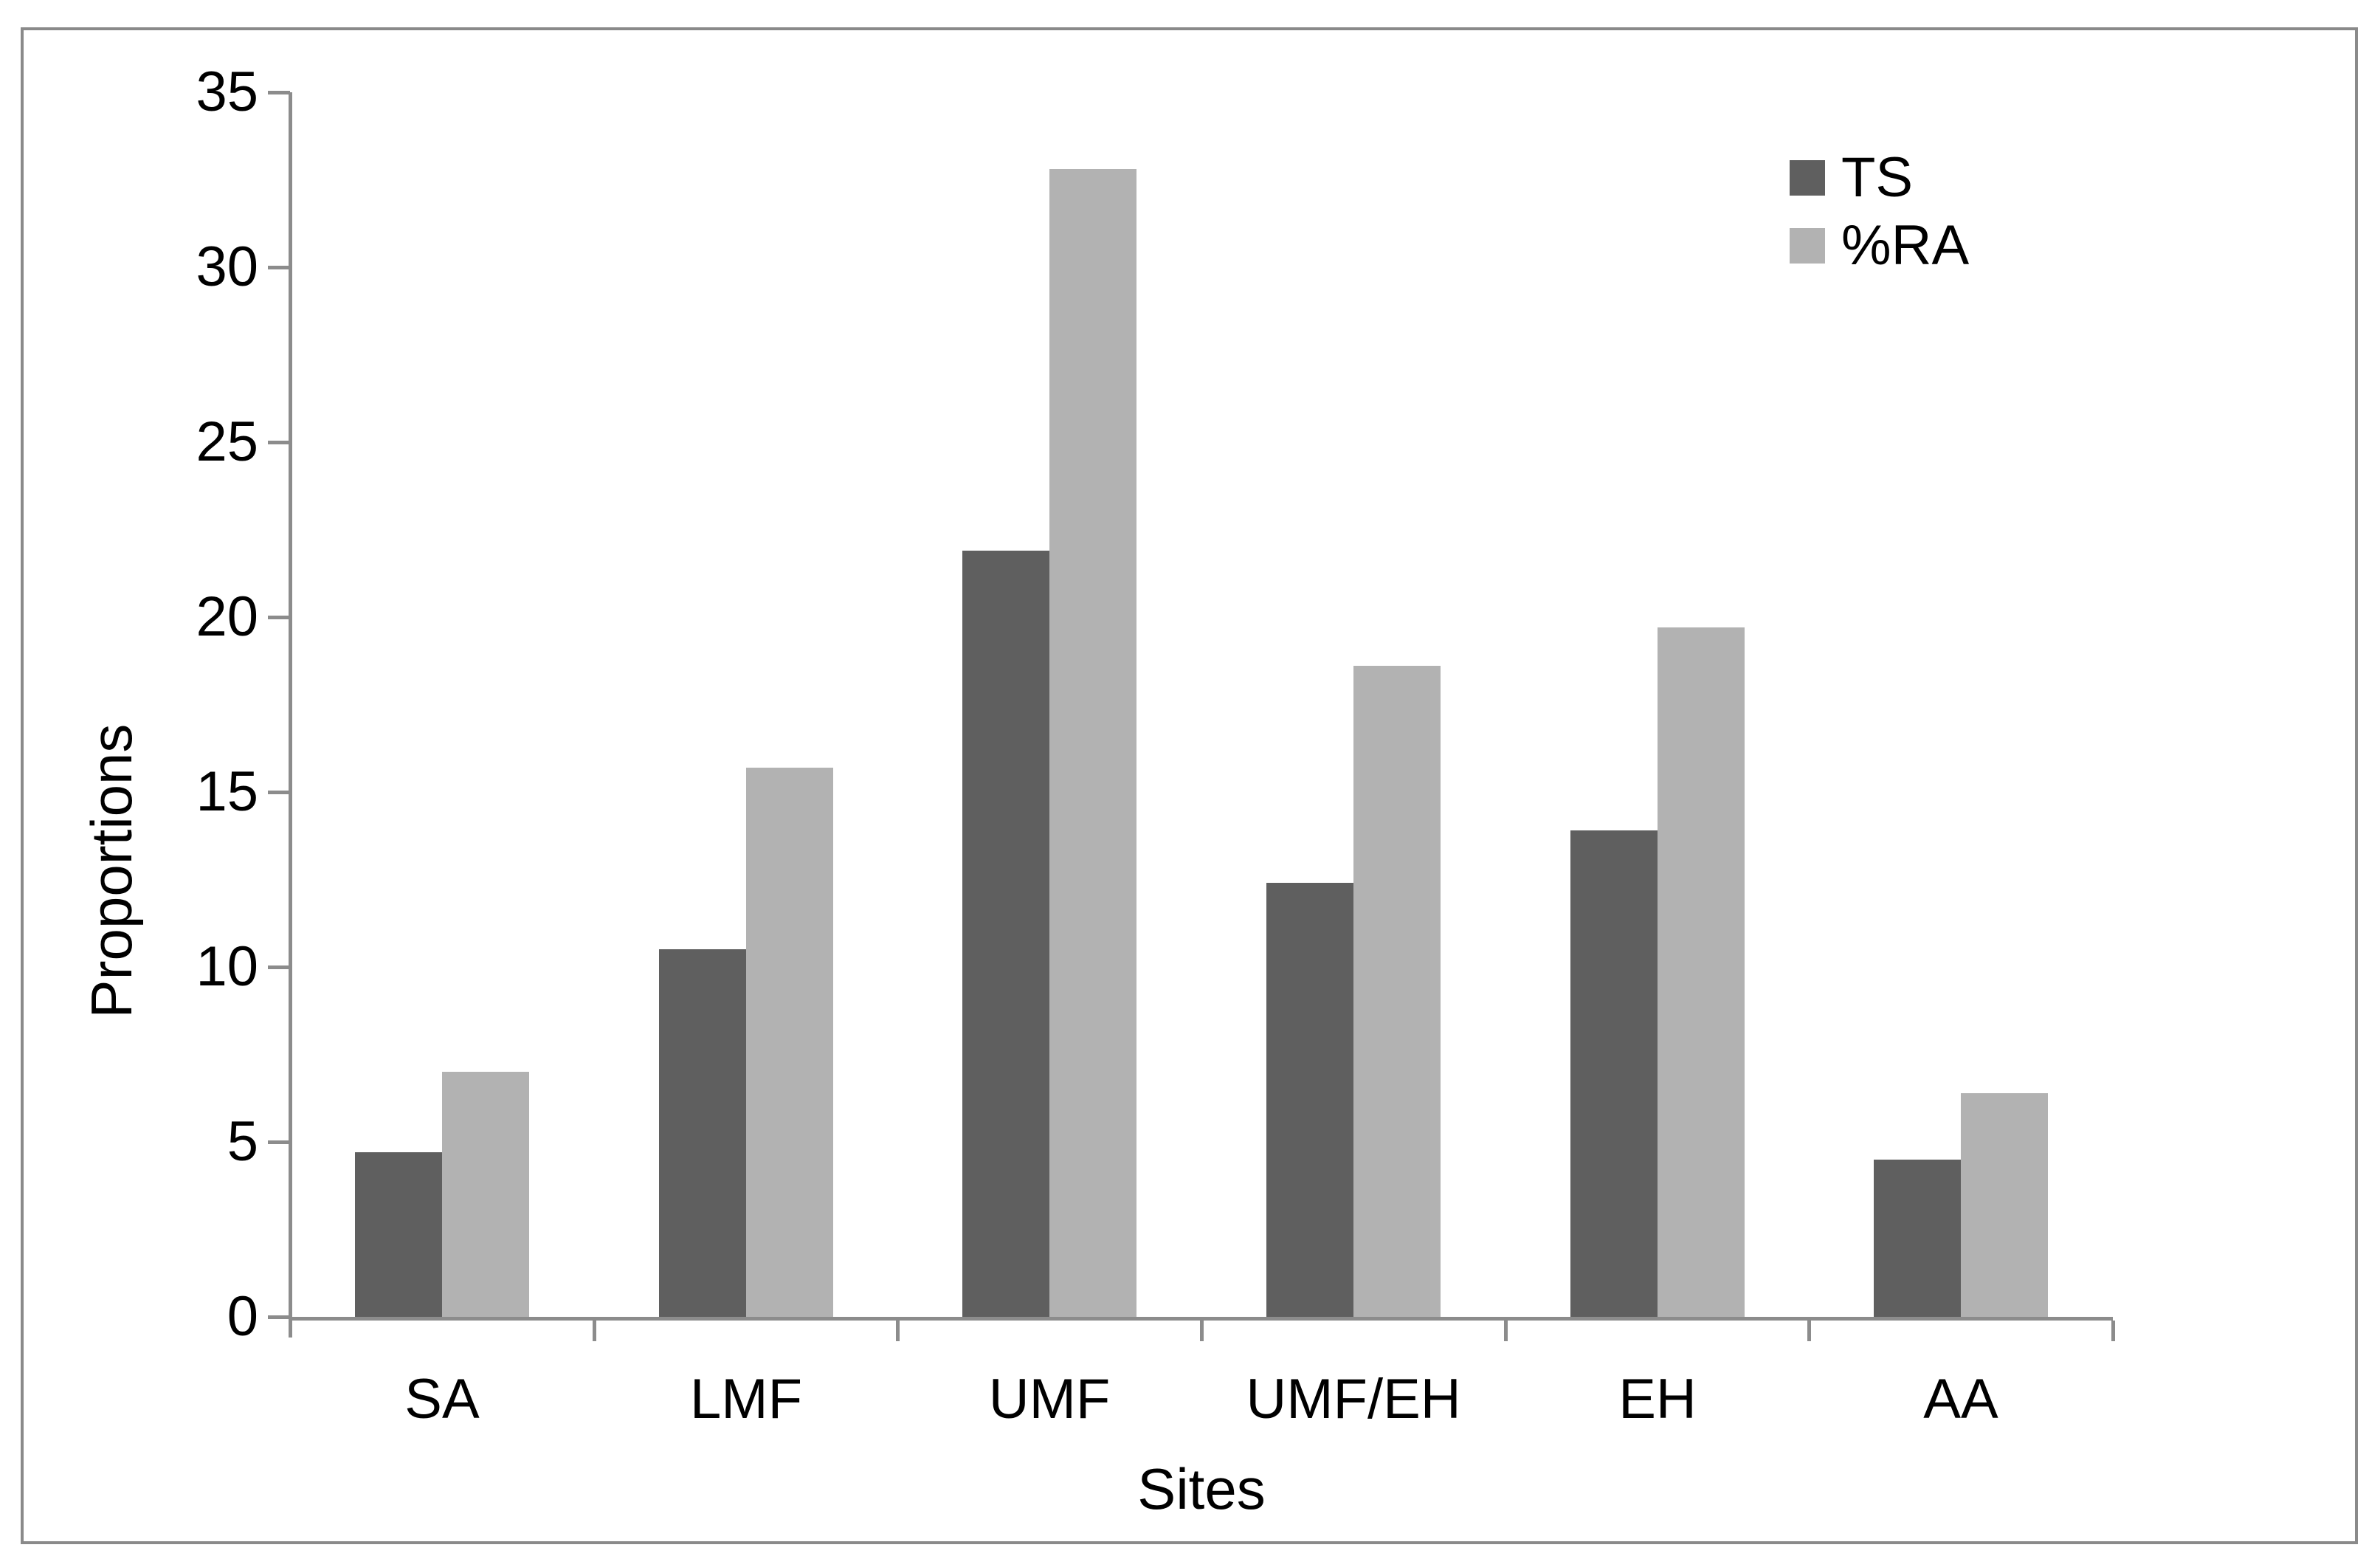  What do you see at coordinates (227, 616) in the screenshot?
I see `y-tick-label-20: 20` at bounding box center [227, 616].